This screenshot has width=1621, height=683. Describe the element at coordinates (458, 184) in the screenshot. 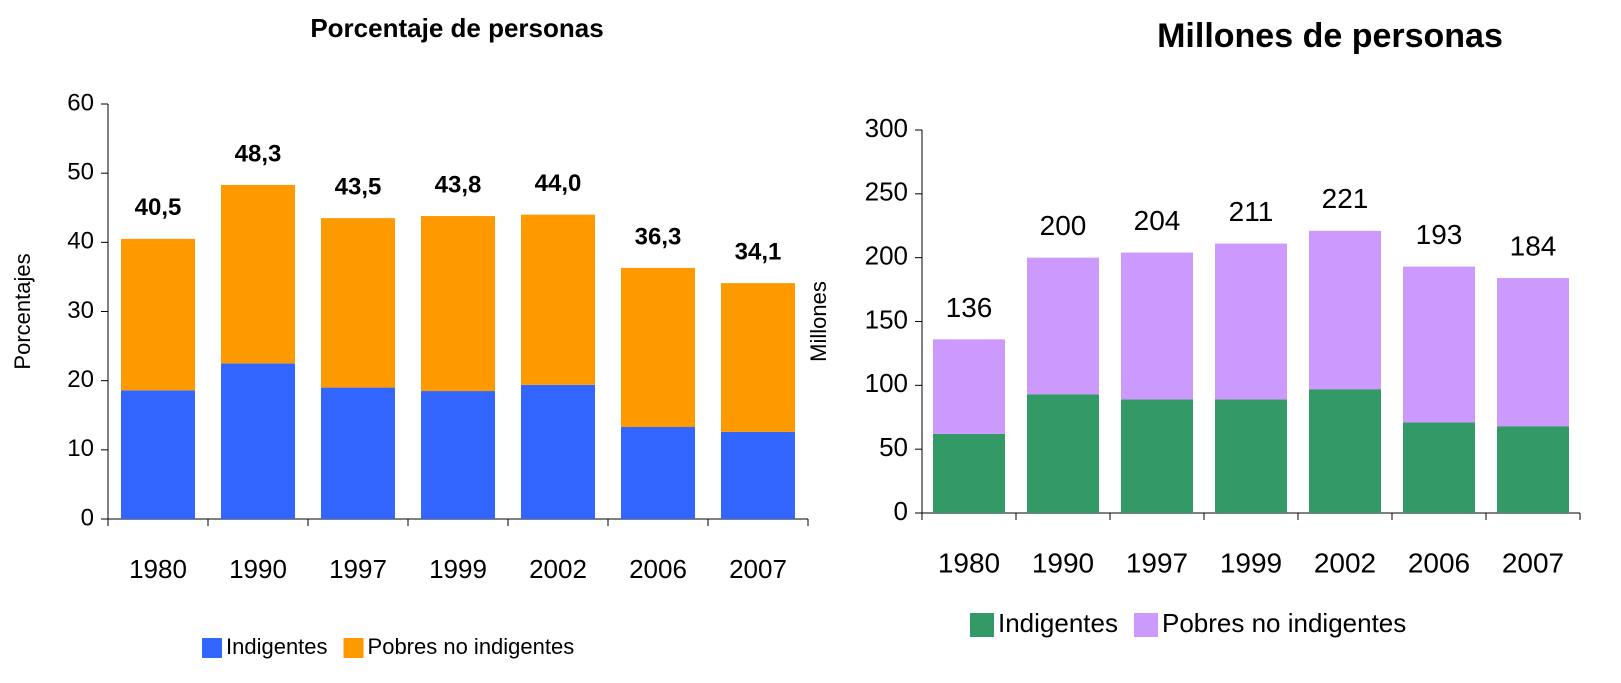

I see `total-label: 43,8` at that location.